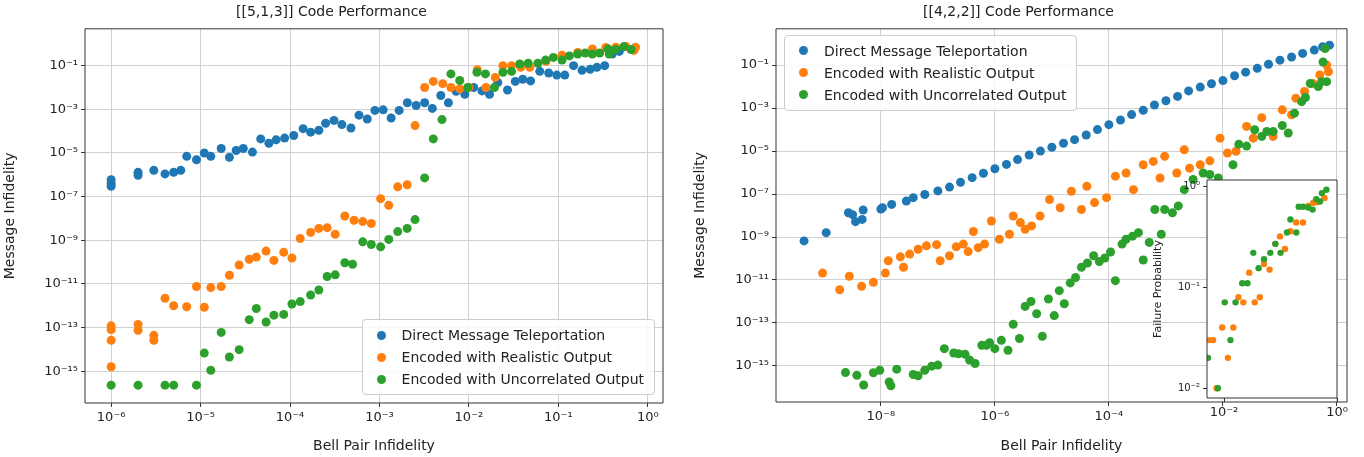 The width and height of the screenshot is (1364, 457). Describe the element at coordinates (331, 11) in the screenshot. I see `chart-title: [[5,1,3]] Code Performance` at that location.